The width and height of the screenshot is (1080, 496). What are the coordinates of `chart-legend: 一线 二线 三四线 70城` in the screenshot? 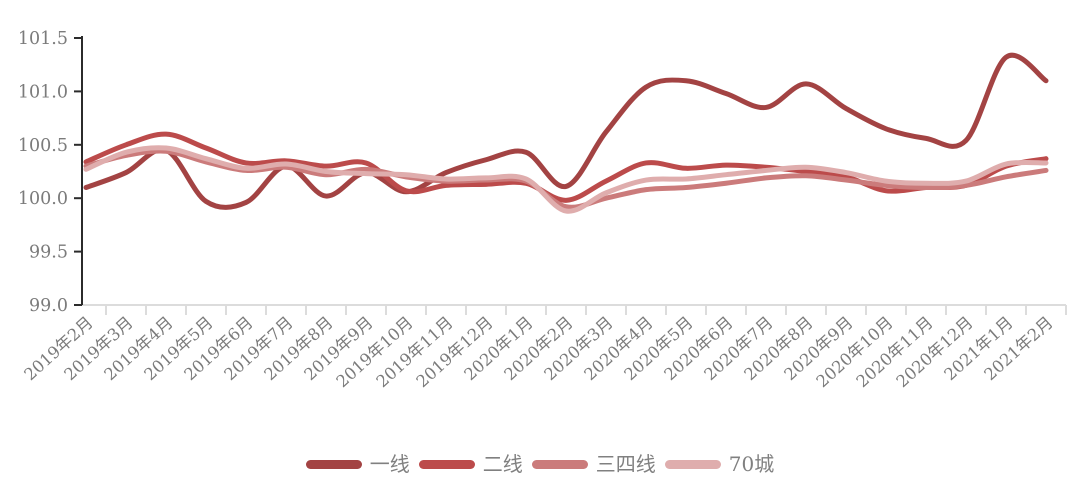 It's located at (540, 464).